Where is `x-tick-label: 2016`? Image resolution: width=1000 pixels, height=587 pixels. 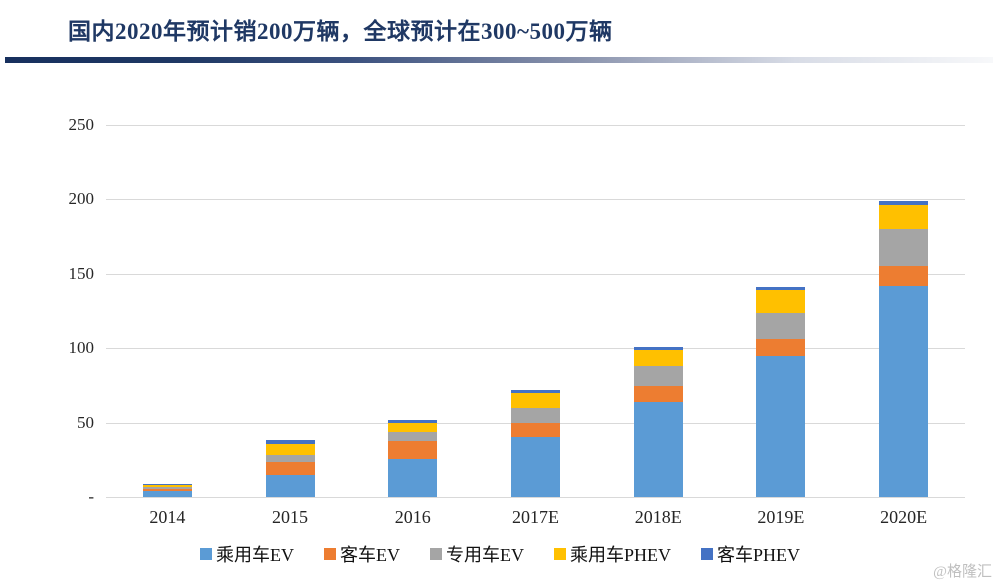 x-tick-label: 2016 is located at coordinates (412, 517).